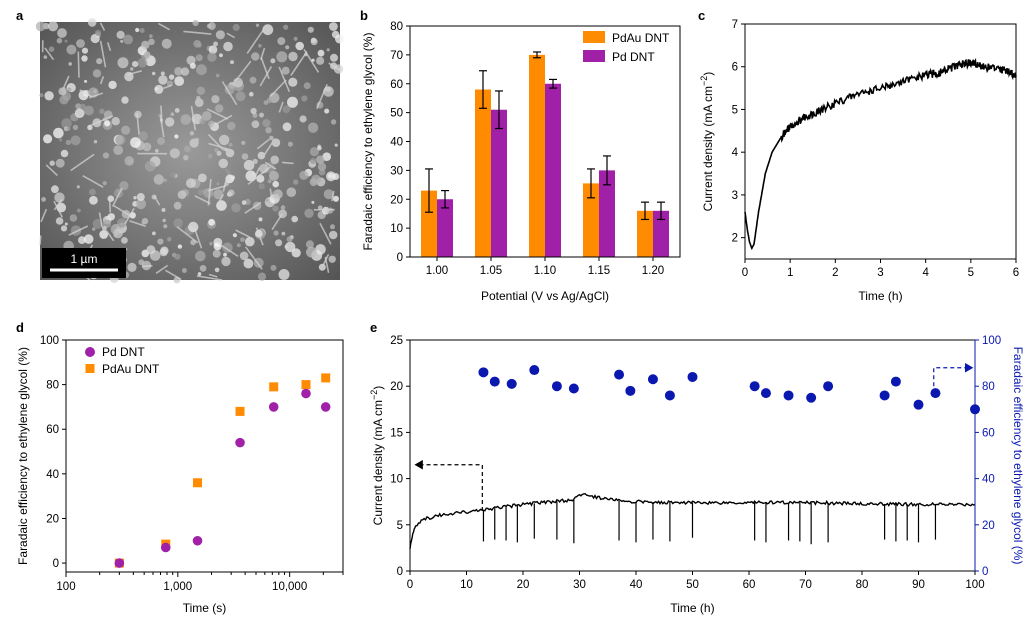  I want to click on y-tick-label: 3, so click(735, 196).